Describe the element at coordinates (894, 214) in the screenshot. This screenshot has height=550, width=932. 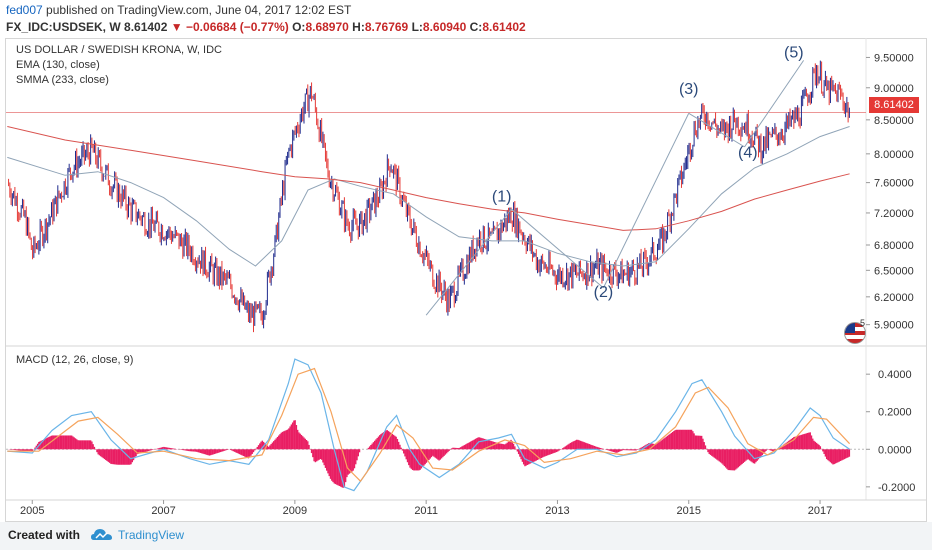
I see `price-tick-label: 7.20000` at that location.